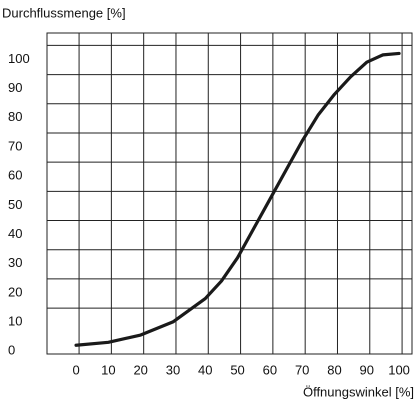 This screenshot has height=406, width=419. I want to click on y-tick-label: 30, so click(15, 262).